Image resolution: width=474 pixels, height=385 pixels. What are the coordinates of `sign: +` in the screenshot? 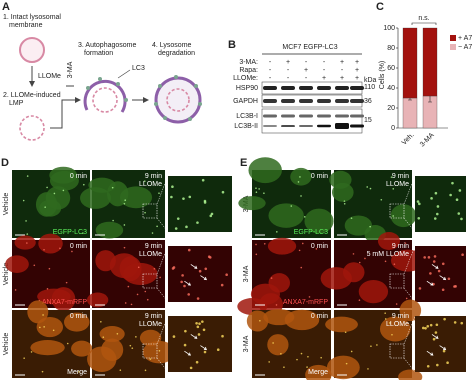 It's located at (357, 78).